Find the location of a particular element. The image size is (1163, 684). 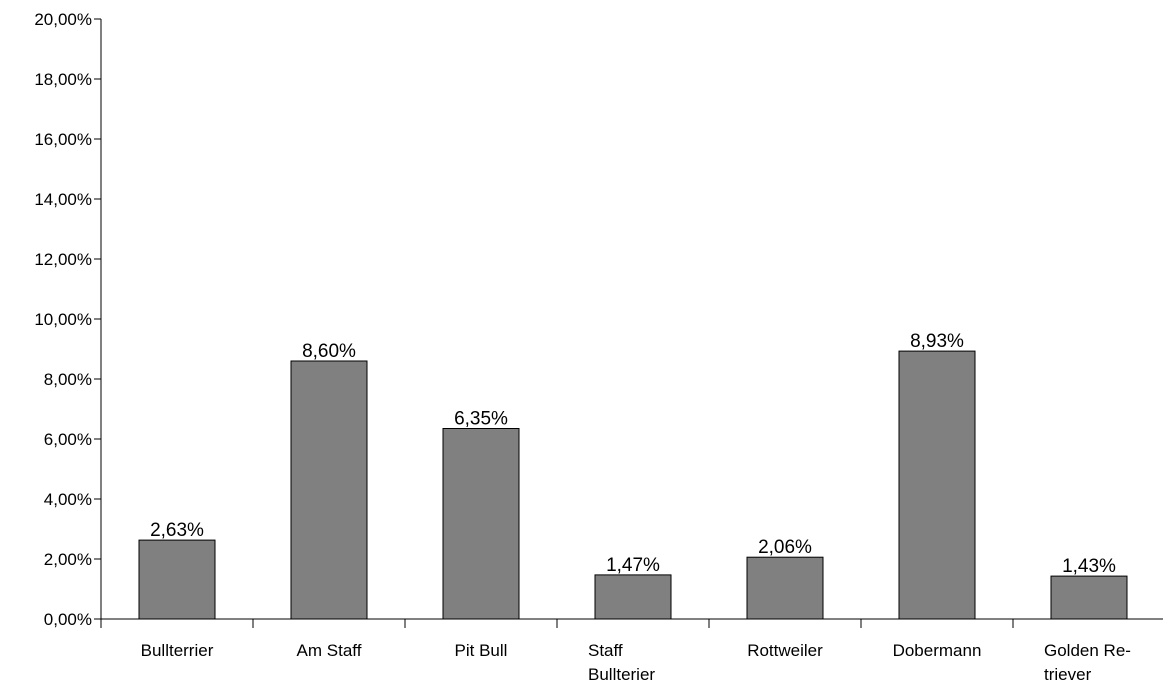

x-category-label-line: Golden Re- is located at coordinates (1087, 650).